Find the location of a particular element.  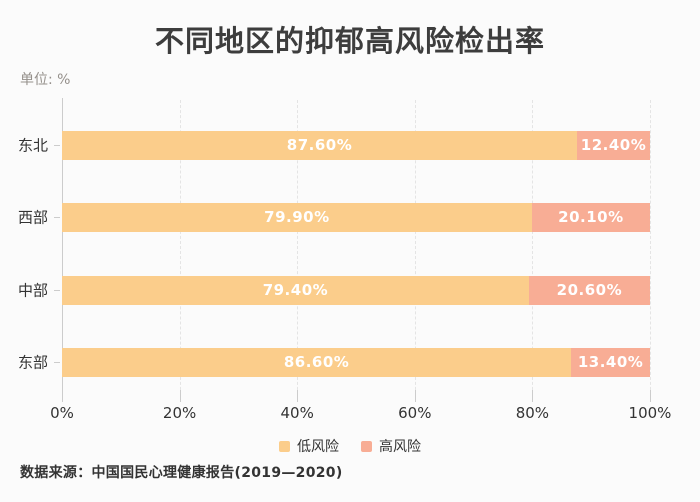

bar-value-label: 86.60% is located at coordinates (316, 362).